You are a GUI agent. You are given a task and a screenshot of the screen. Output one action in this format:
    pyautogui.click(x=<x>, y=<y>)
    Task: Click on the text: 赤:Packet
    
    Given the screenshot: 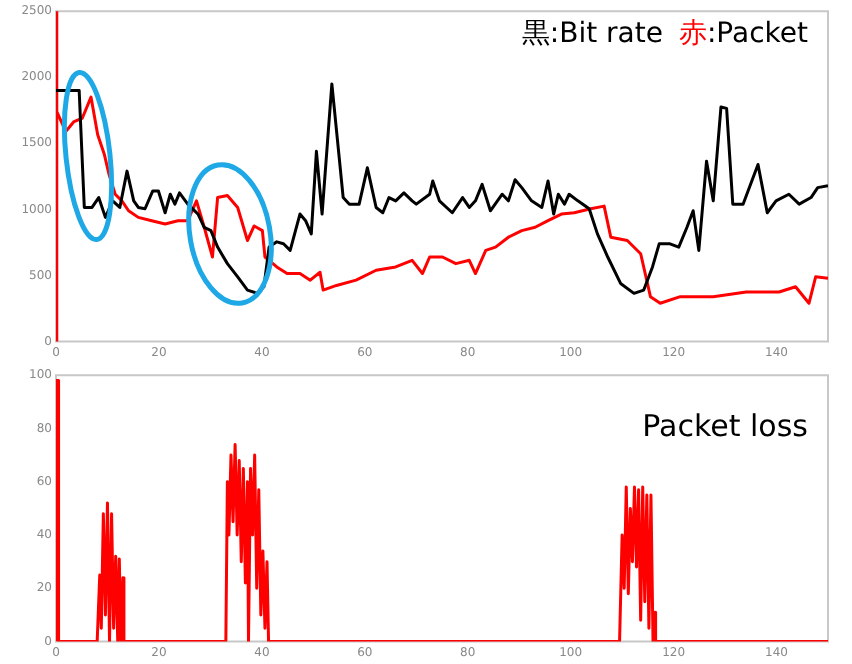 What is the action you would take?
    pyautogui.click(x=743, y=34)
    